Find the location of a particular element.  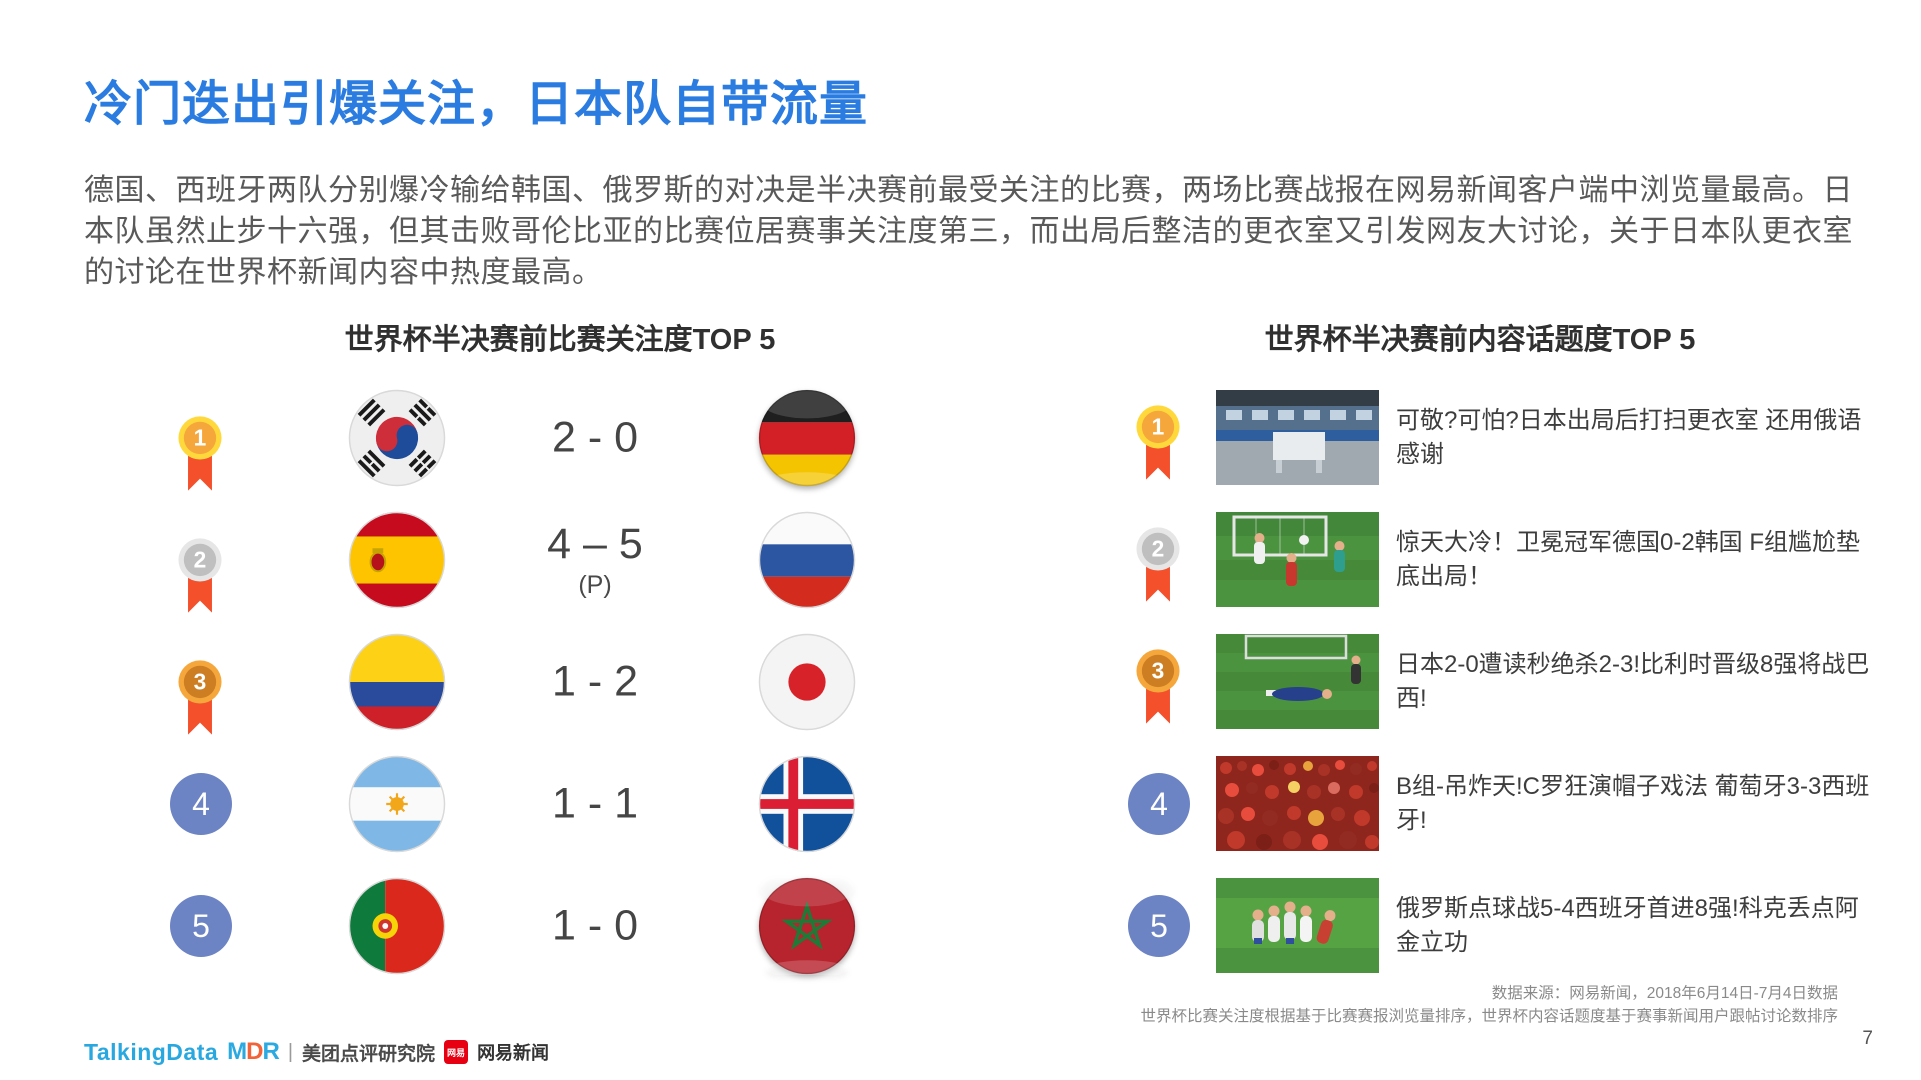

match-score: 2 - 0 is located at coordinates (595, 437).